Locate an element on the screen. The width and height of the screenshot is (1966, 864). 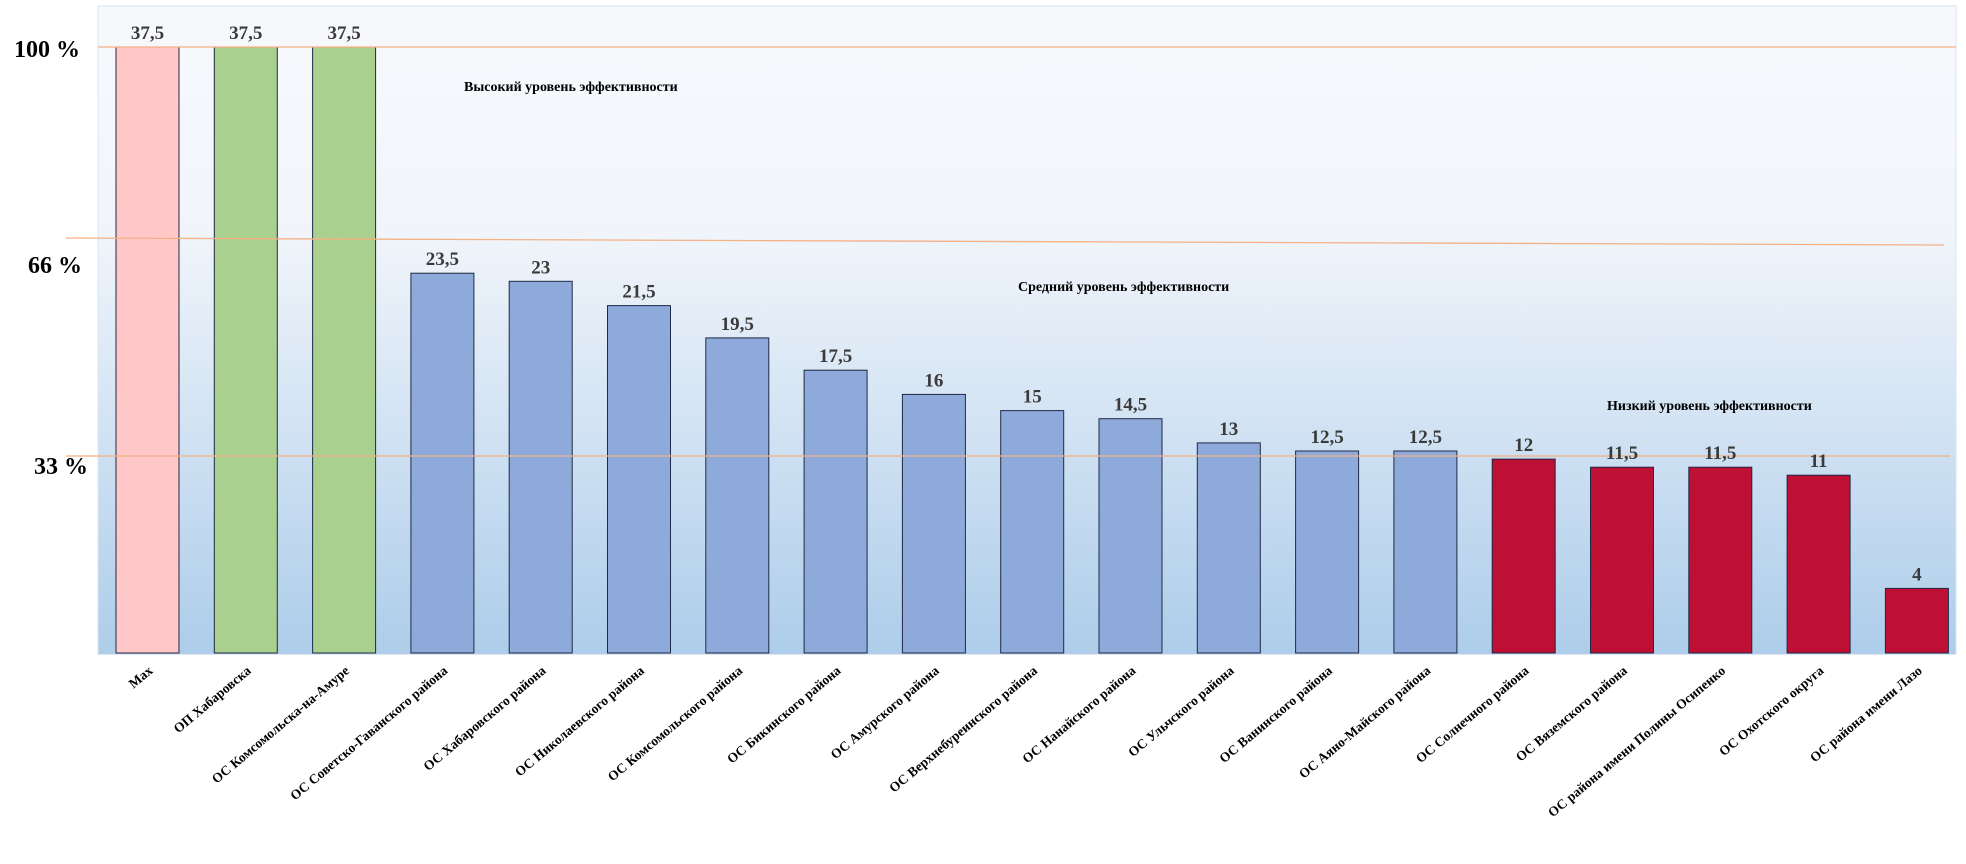
x-tick-label: ОС Охотского округа is located at coordinates (1771, 711).